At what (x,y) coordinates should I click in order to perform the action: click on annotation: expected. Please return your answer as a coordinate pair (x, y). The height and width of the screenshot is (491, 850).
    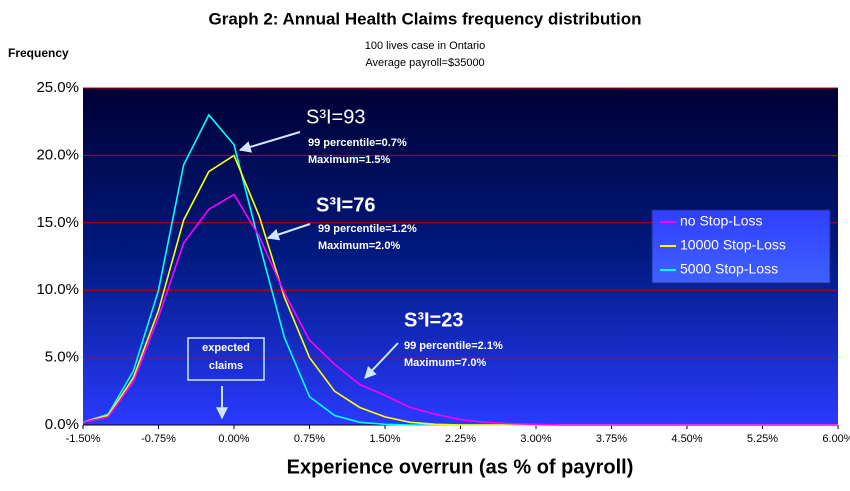
    Looking at the image, I should click on (226, 348).